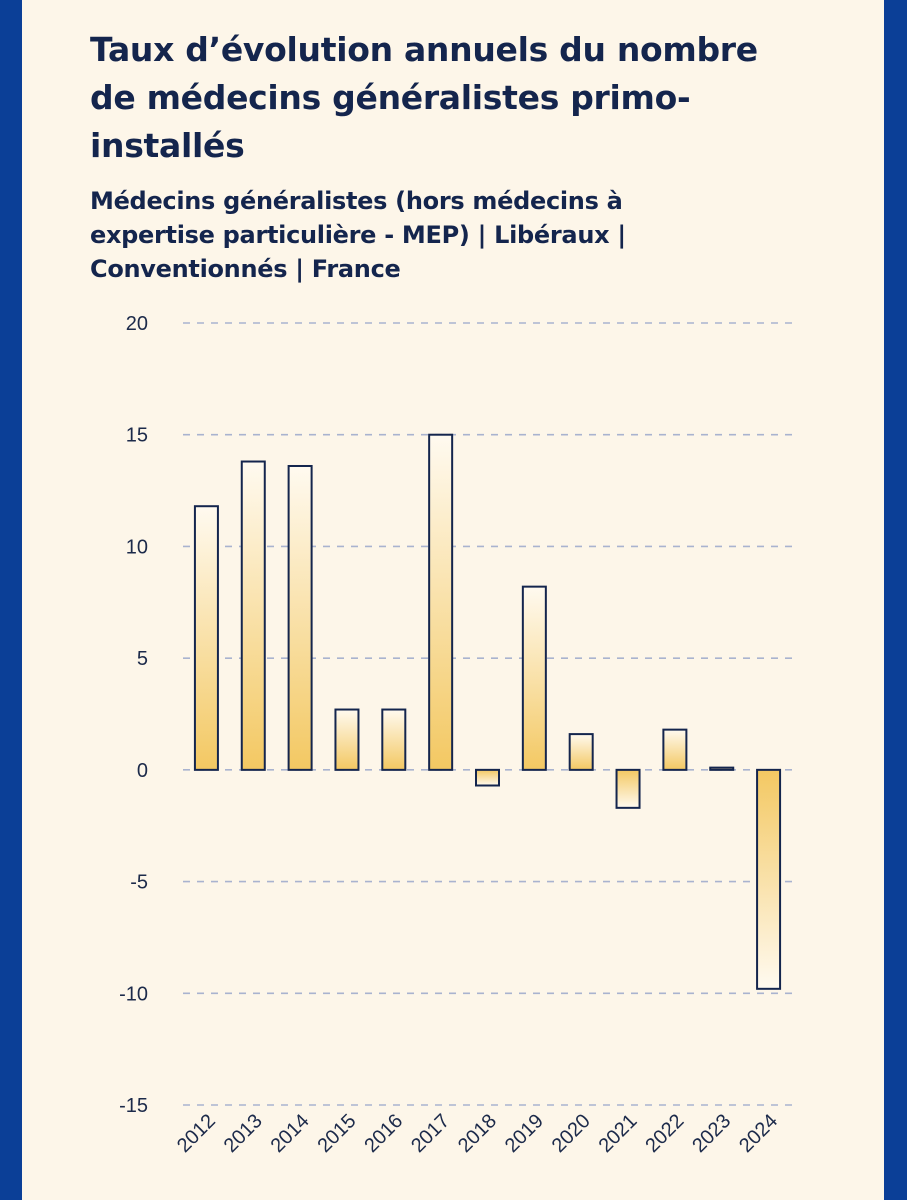  I want to click on bar-2020, so click(581, 752).